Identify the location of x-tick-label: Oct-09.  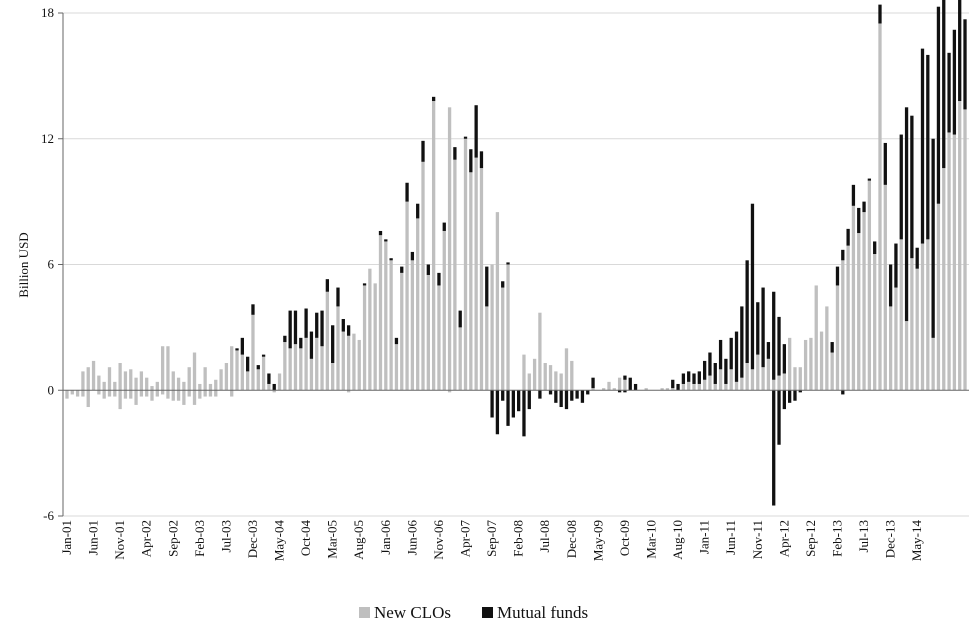
(624, 538).